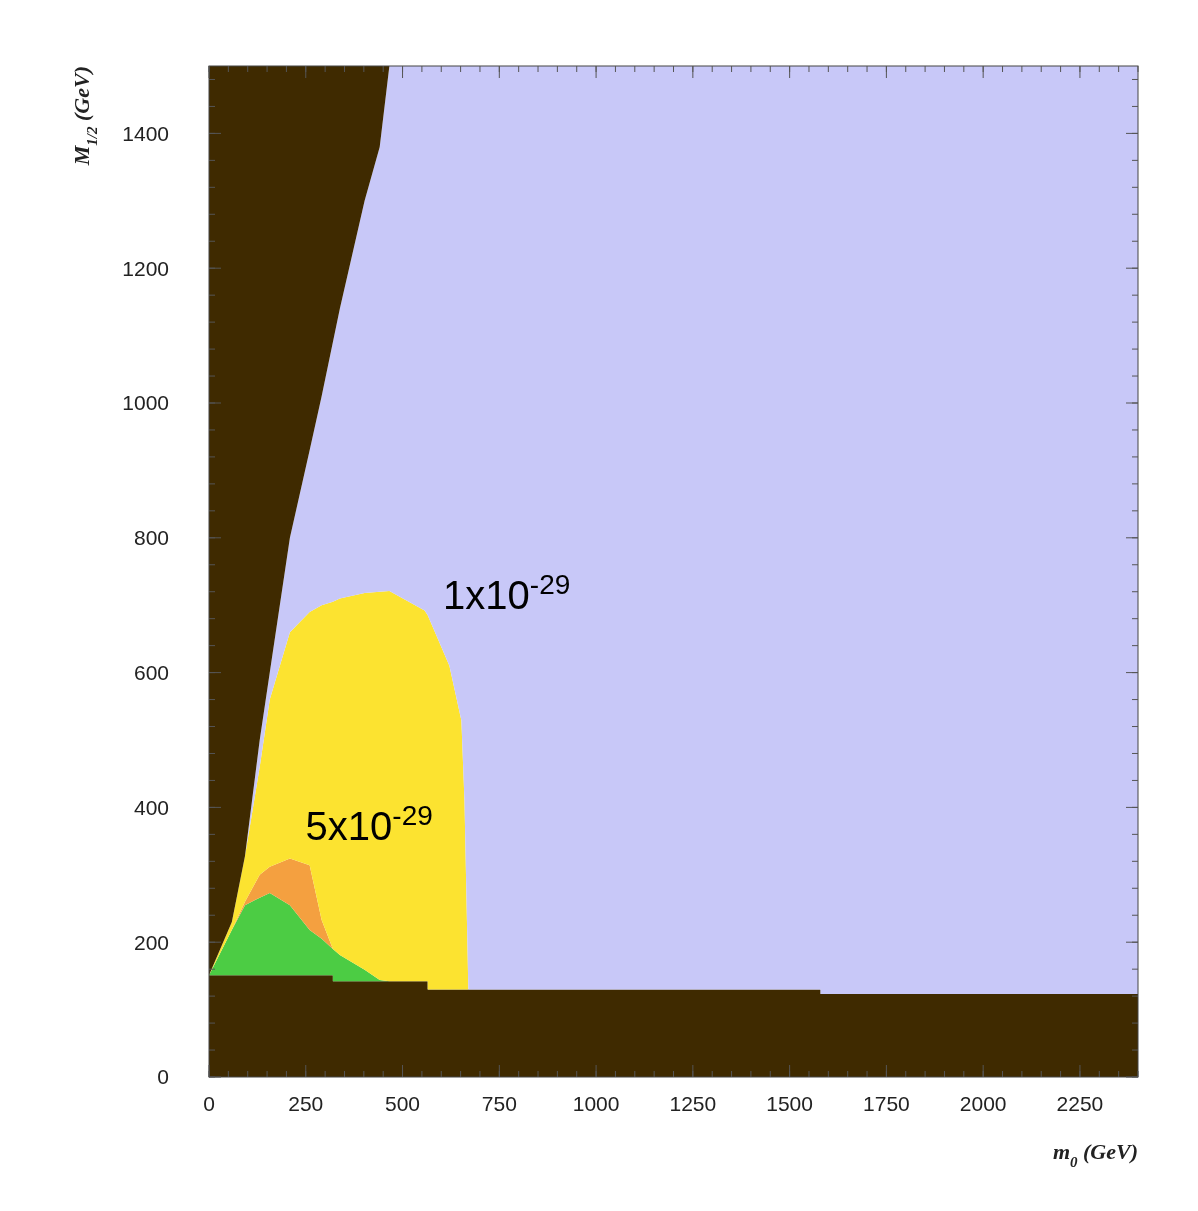  Describe the element at coordinates (151, 672) in the screenshot. I see `y-tick-label: 600` at that location.